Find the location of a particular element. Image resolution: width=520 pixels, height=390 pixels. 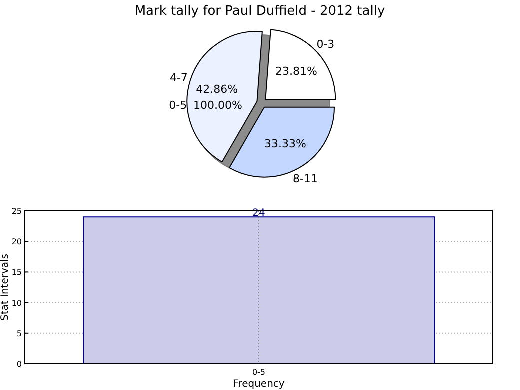

y-axis-title: Stat Intervals is located at coordinates (5, 288).